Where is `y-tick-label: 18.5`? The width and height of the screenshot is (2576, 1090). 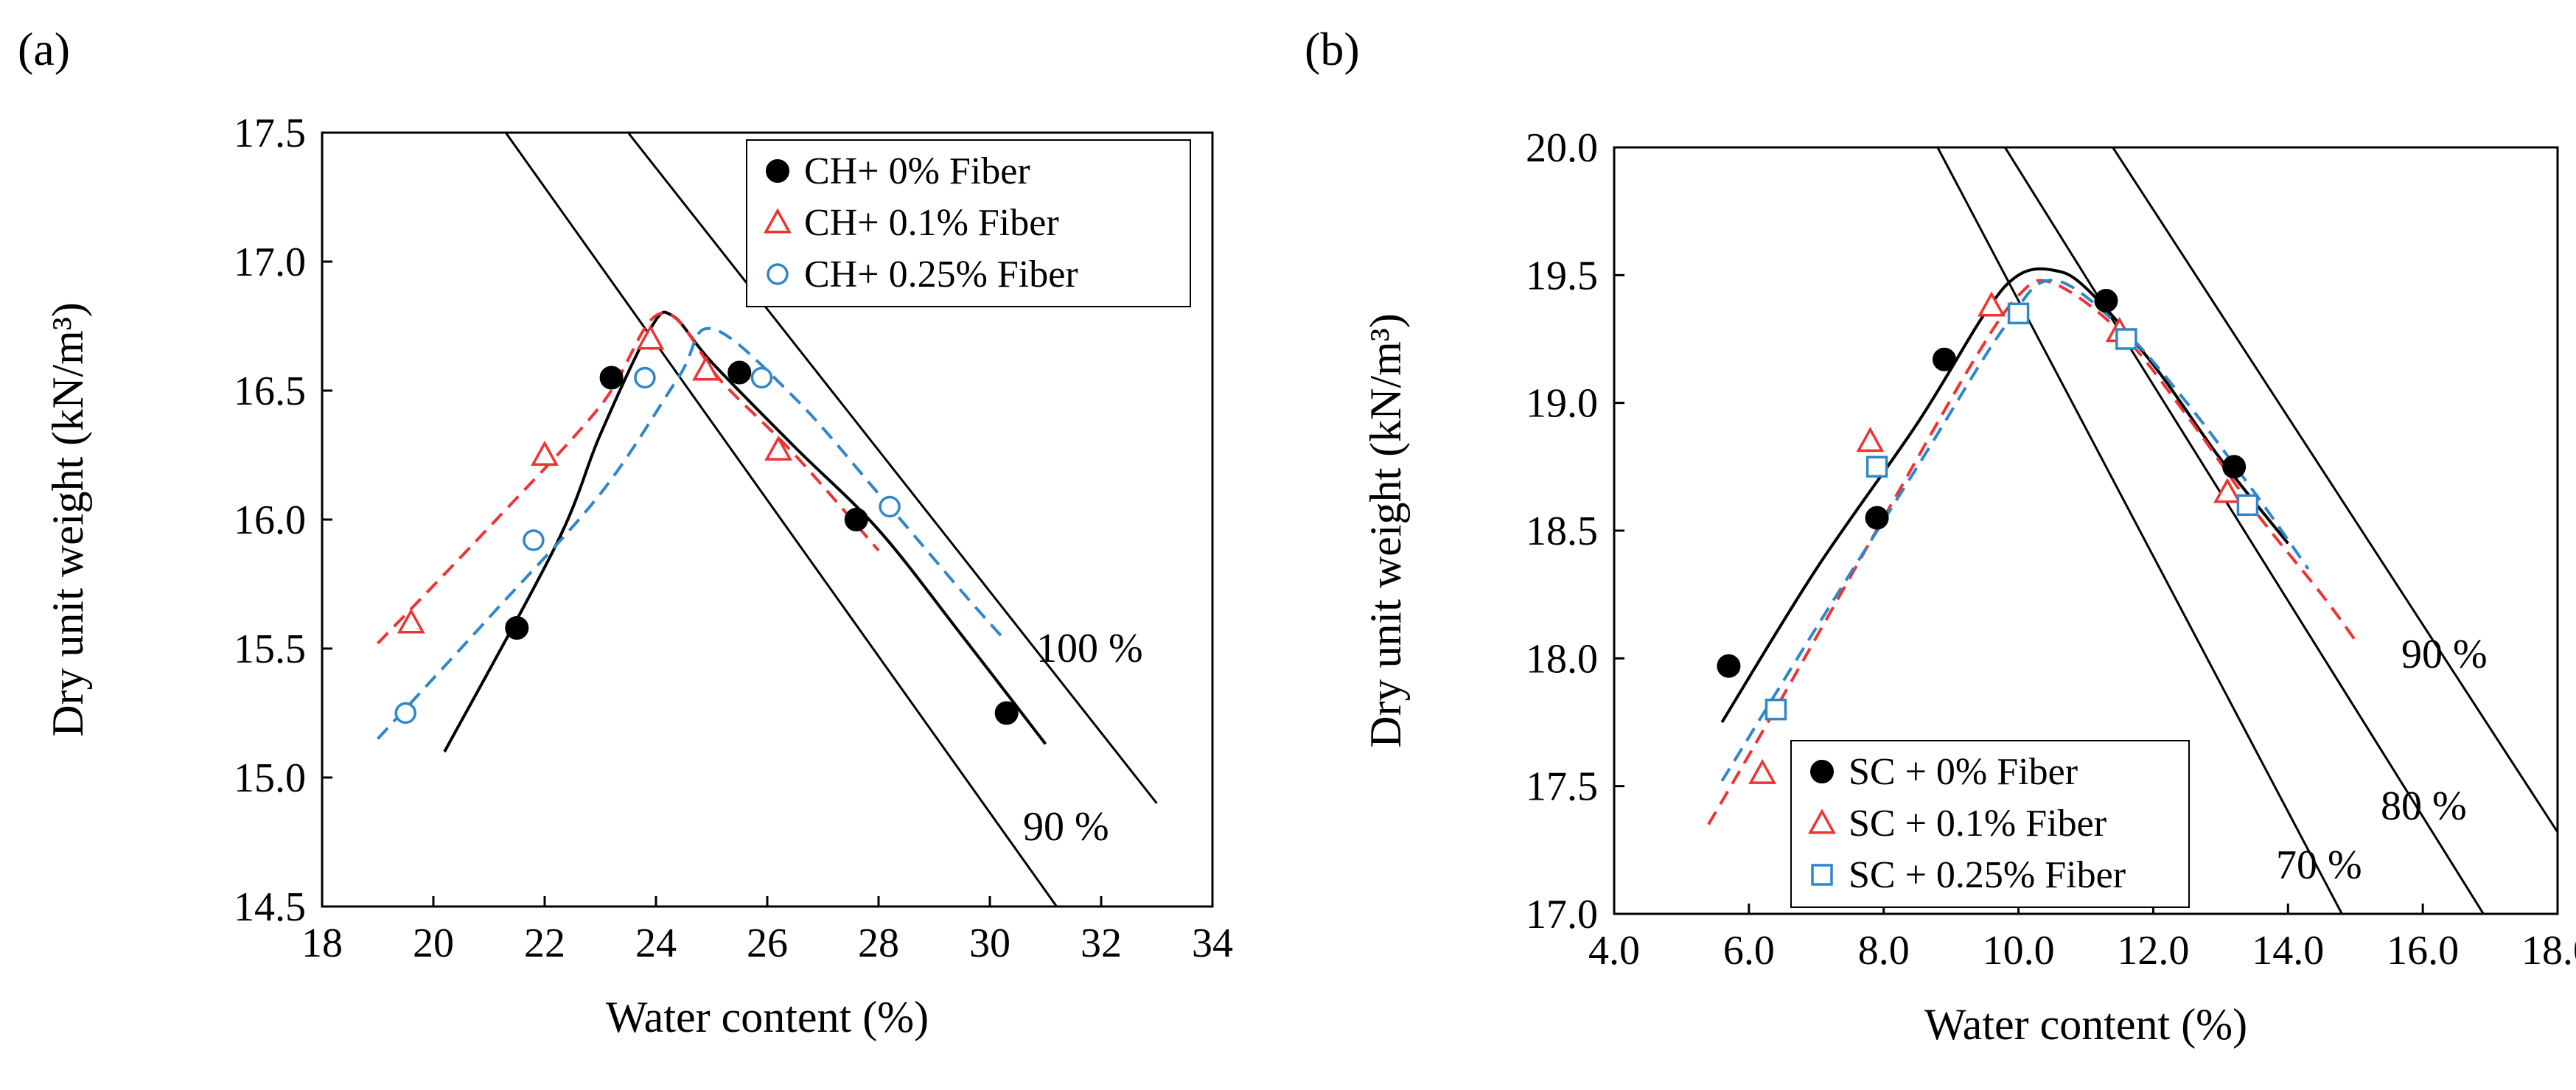 y-tick-label: 18.5 is located at coordinates (1562, 531).